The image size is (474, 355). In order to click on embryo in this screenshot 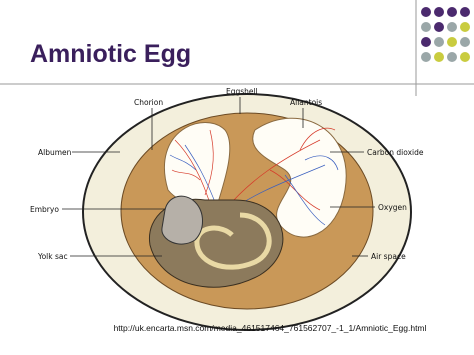, I will do `click(182, 220)`.